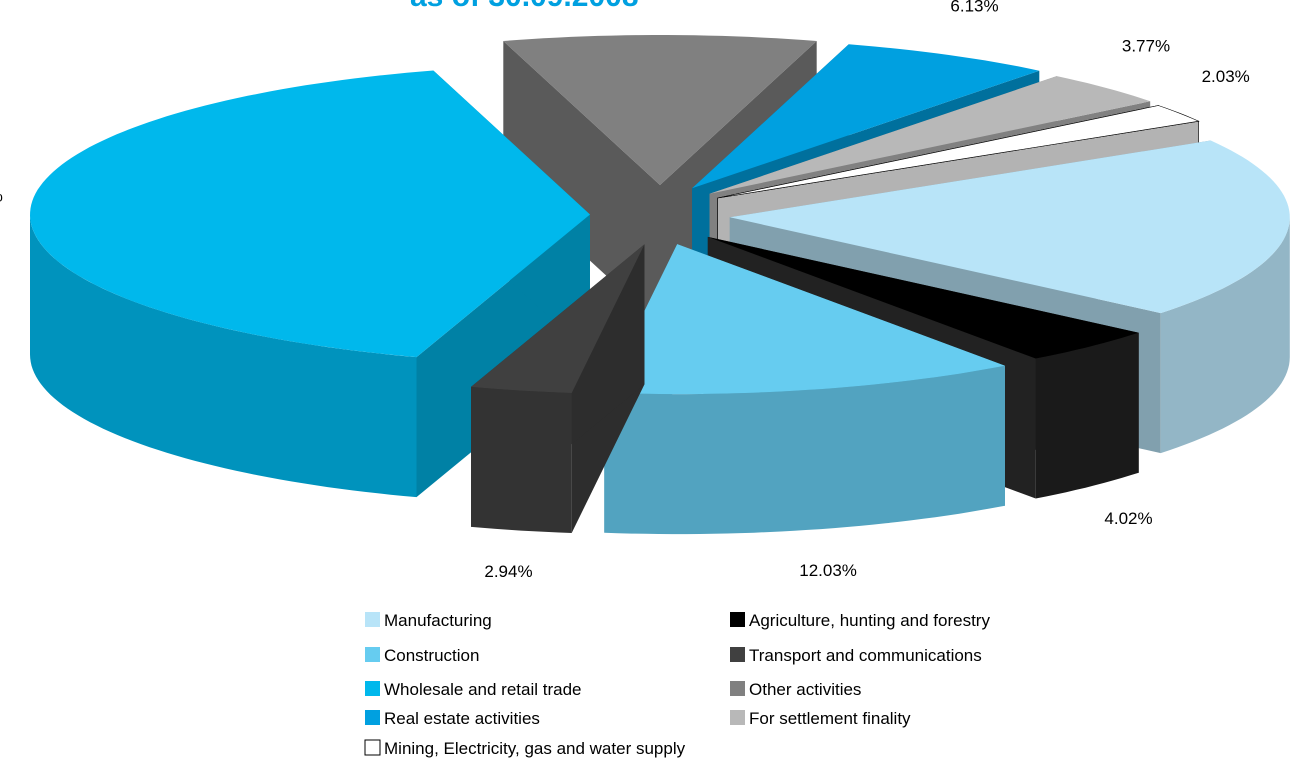 This screenshot has height=765, width=1311. I want to click on legend-label: Construction, so click(431, 655).